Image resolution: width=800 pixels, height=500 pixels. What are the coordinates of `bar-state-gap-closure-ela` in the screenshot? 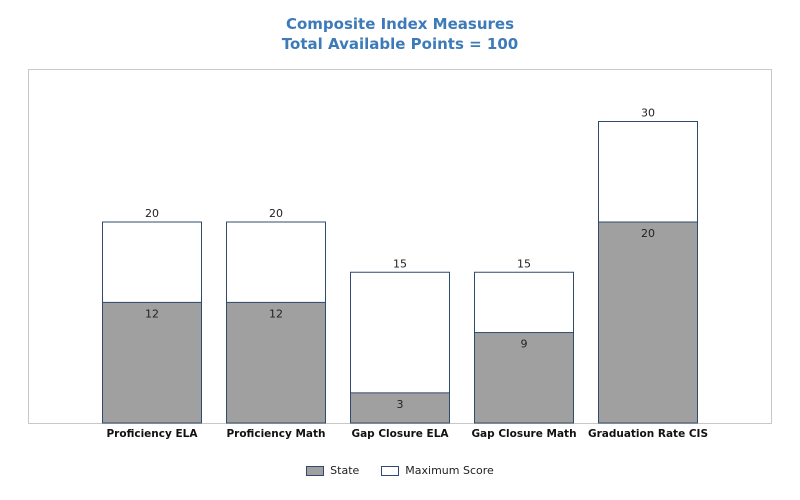 It's located at (400, 408).